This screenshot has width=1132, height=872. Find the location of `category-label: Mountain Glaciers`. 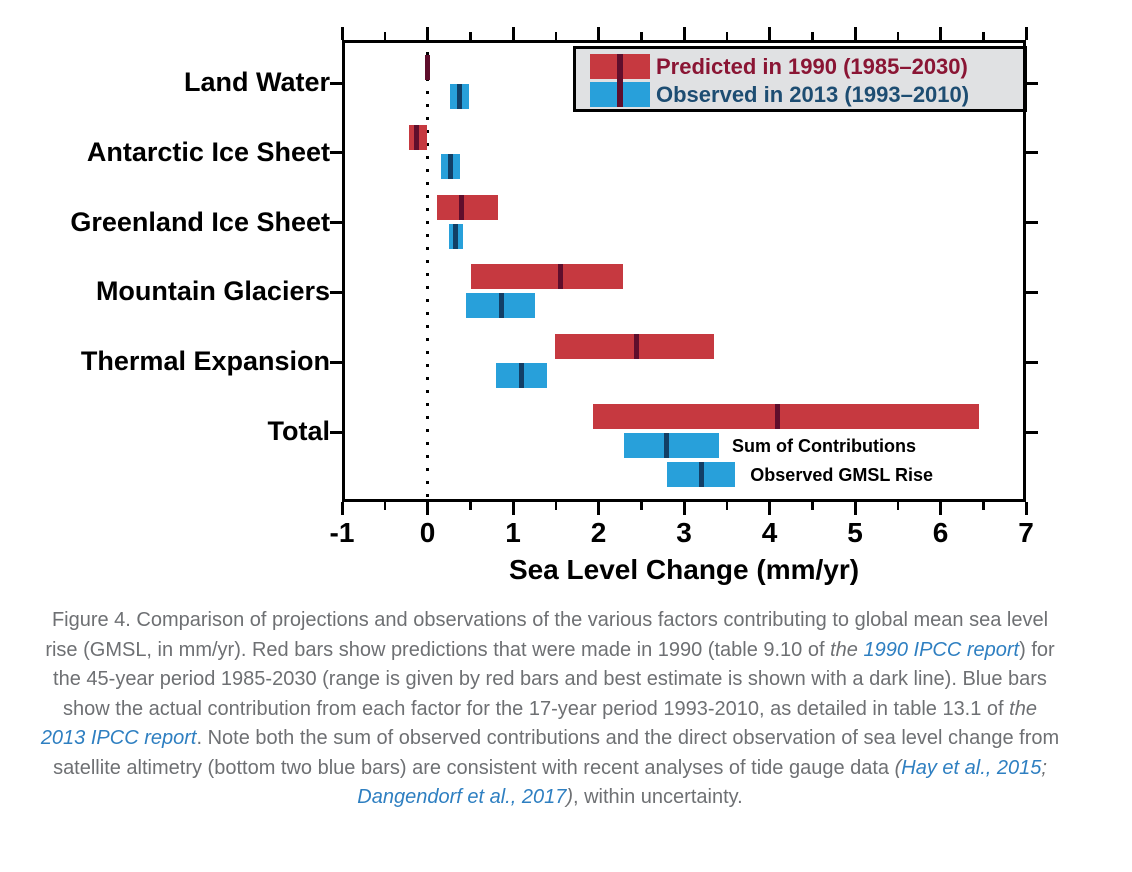

category-label: Mountain Glaciers is located at coordinates (212, 291).